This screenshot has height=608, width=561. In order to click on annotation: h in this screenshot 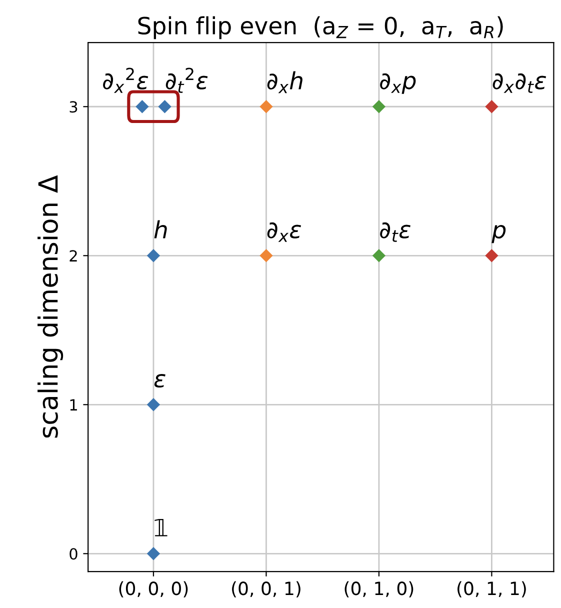, I will do `click(160, 229)`.